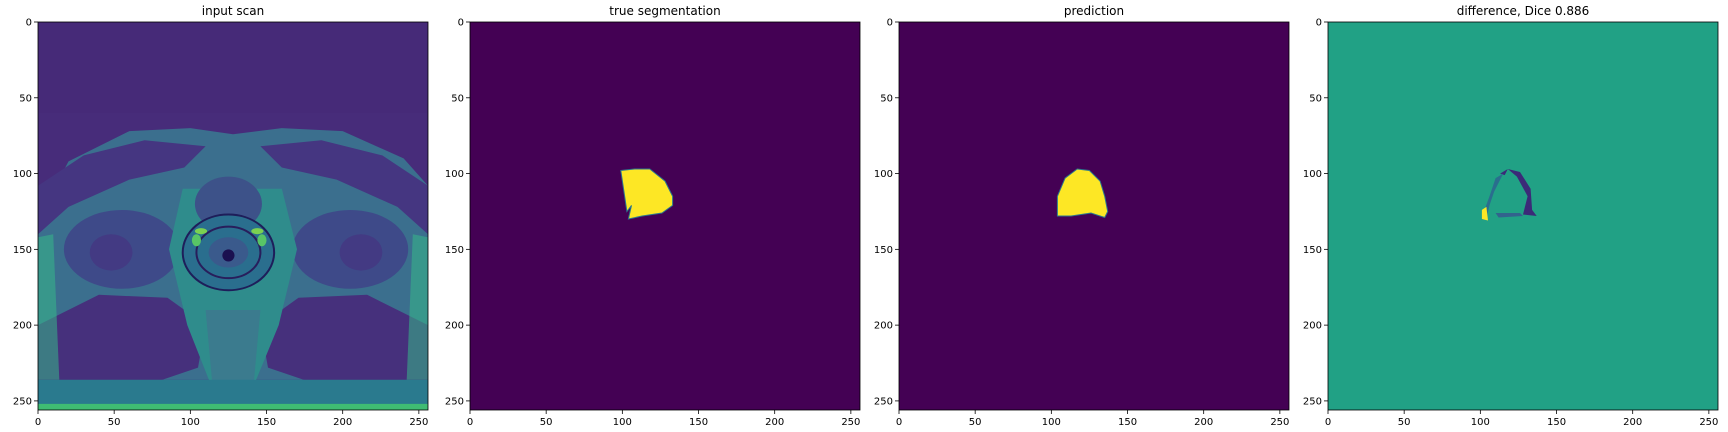 This screenshot has height=432, width=1728. I want to click on bottom-tissue, so click(233, 394).